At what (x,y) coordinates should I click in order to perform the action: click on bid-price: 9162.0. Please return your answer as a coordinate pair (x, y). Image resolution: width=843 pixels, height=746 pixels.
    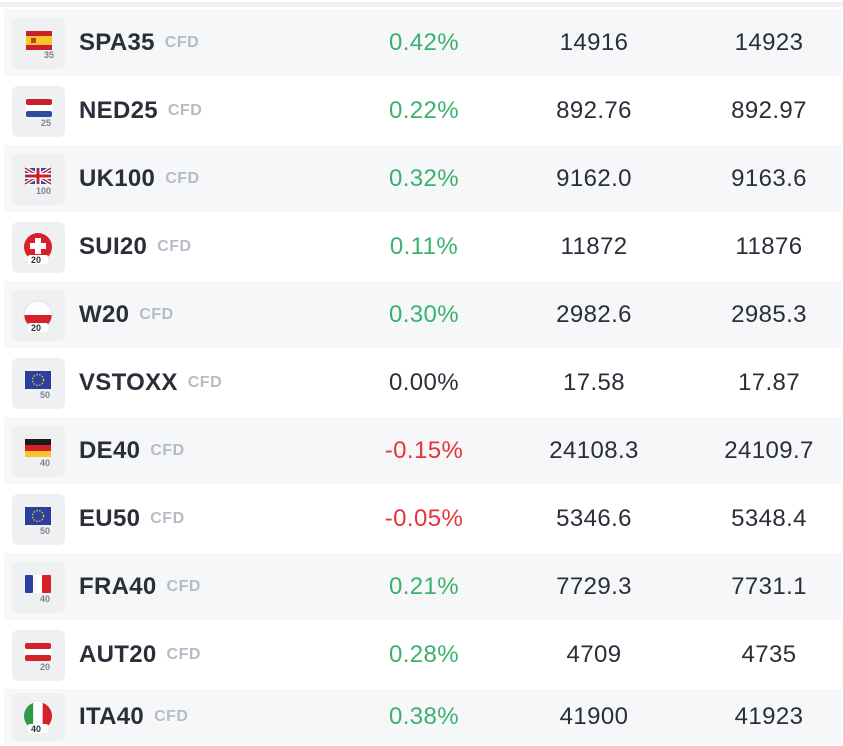
    Looking at the image, I should click on (594, 178).